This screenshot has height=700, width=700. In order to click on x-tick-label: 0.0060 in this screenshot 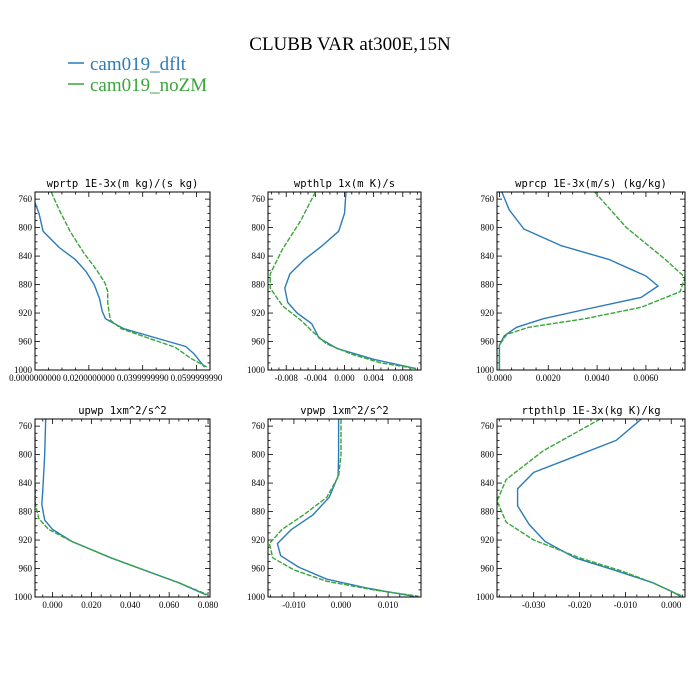, I will do `click(646, 378)`.